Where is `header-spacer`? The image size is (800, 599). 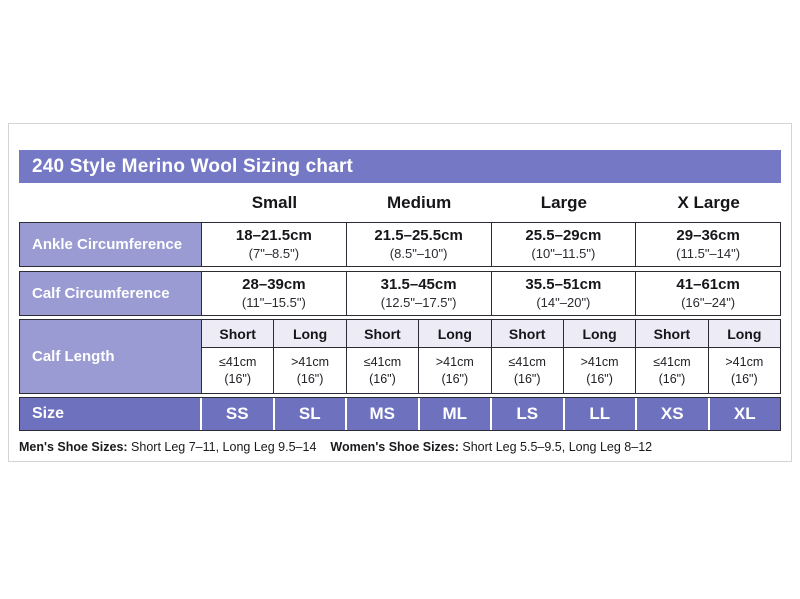
header-spacer is located at coordinates (110, 205).